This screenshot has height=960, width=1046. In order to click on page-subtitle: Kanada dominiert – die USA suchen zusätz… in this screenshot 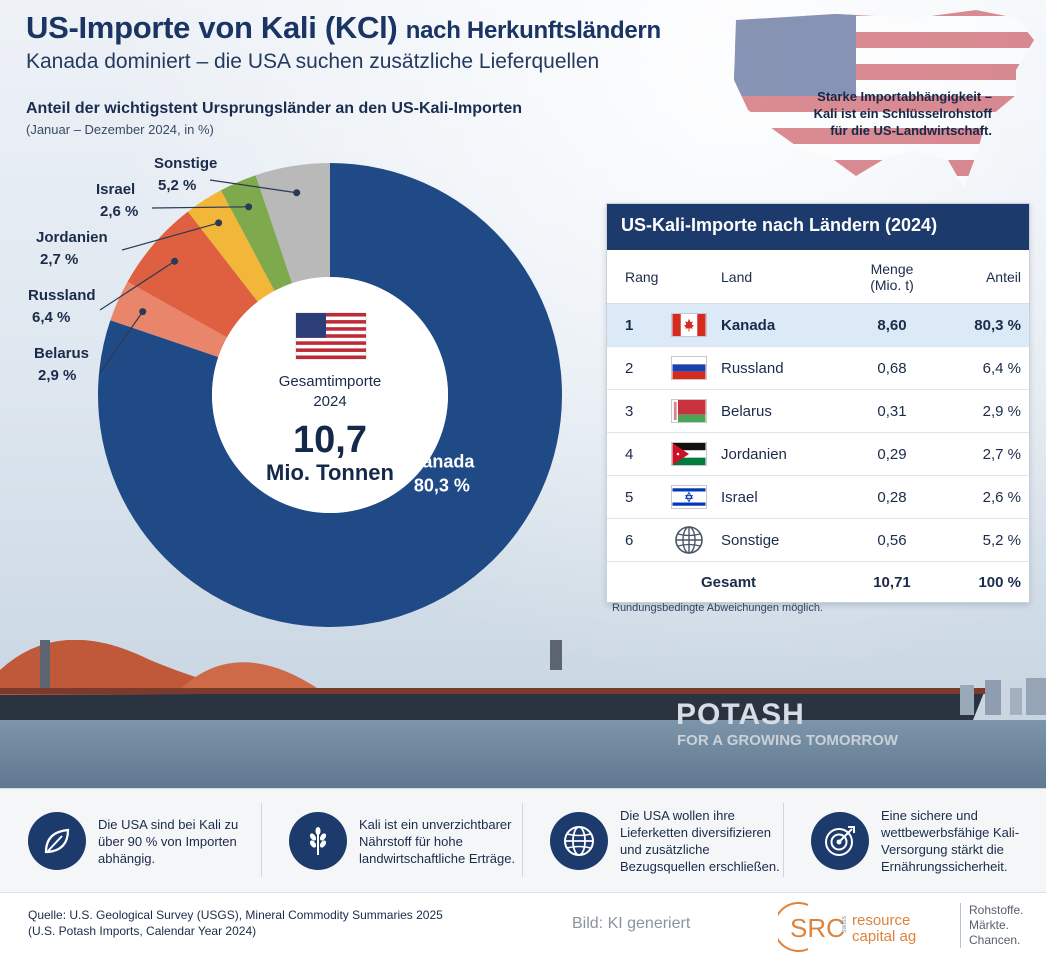, I will do `click(313, 61)`.